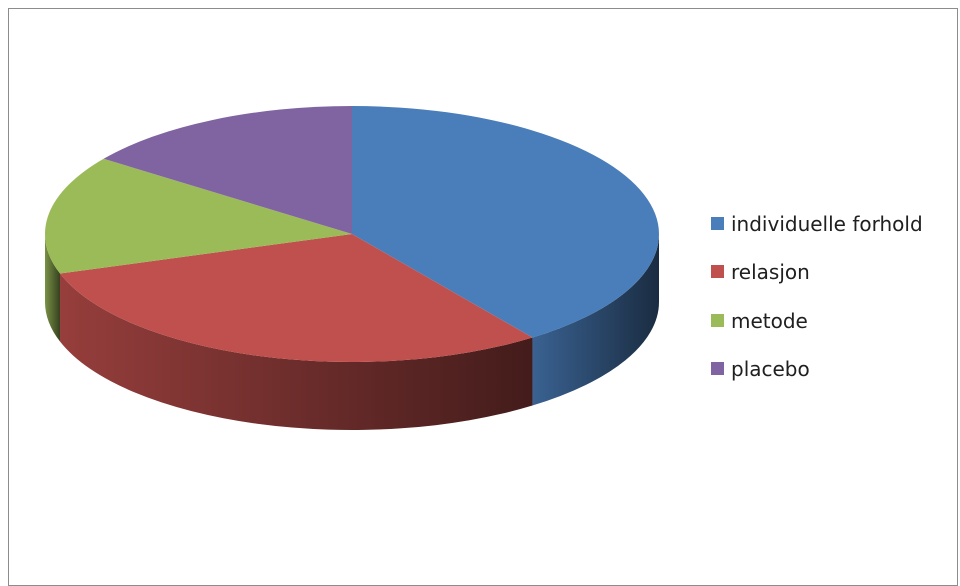 This screenshot has width=960, height=586. I want to click on pie-wall-relasjon, so click(296, 351).